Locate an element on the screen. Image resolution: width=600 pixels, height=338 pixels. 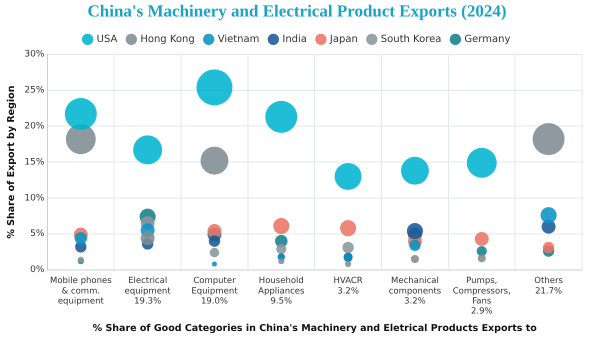
legend-label: South Korea is located at coordinates (411, 39).